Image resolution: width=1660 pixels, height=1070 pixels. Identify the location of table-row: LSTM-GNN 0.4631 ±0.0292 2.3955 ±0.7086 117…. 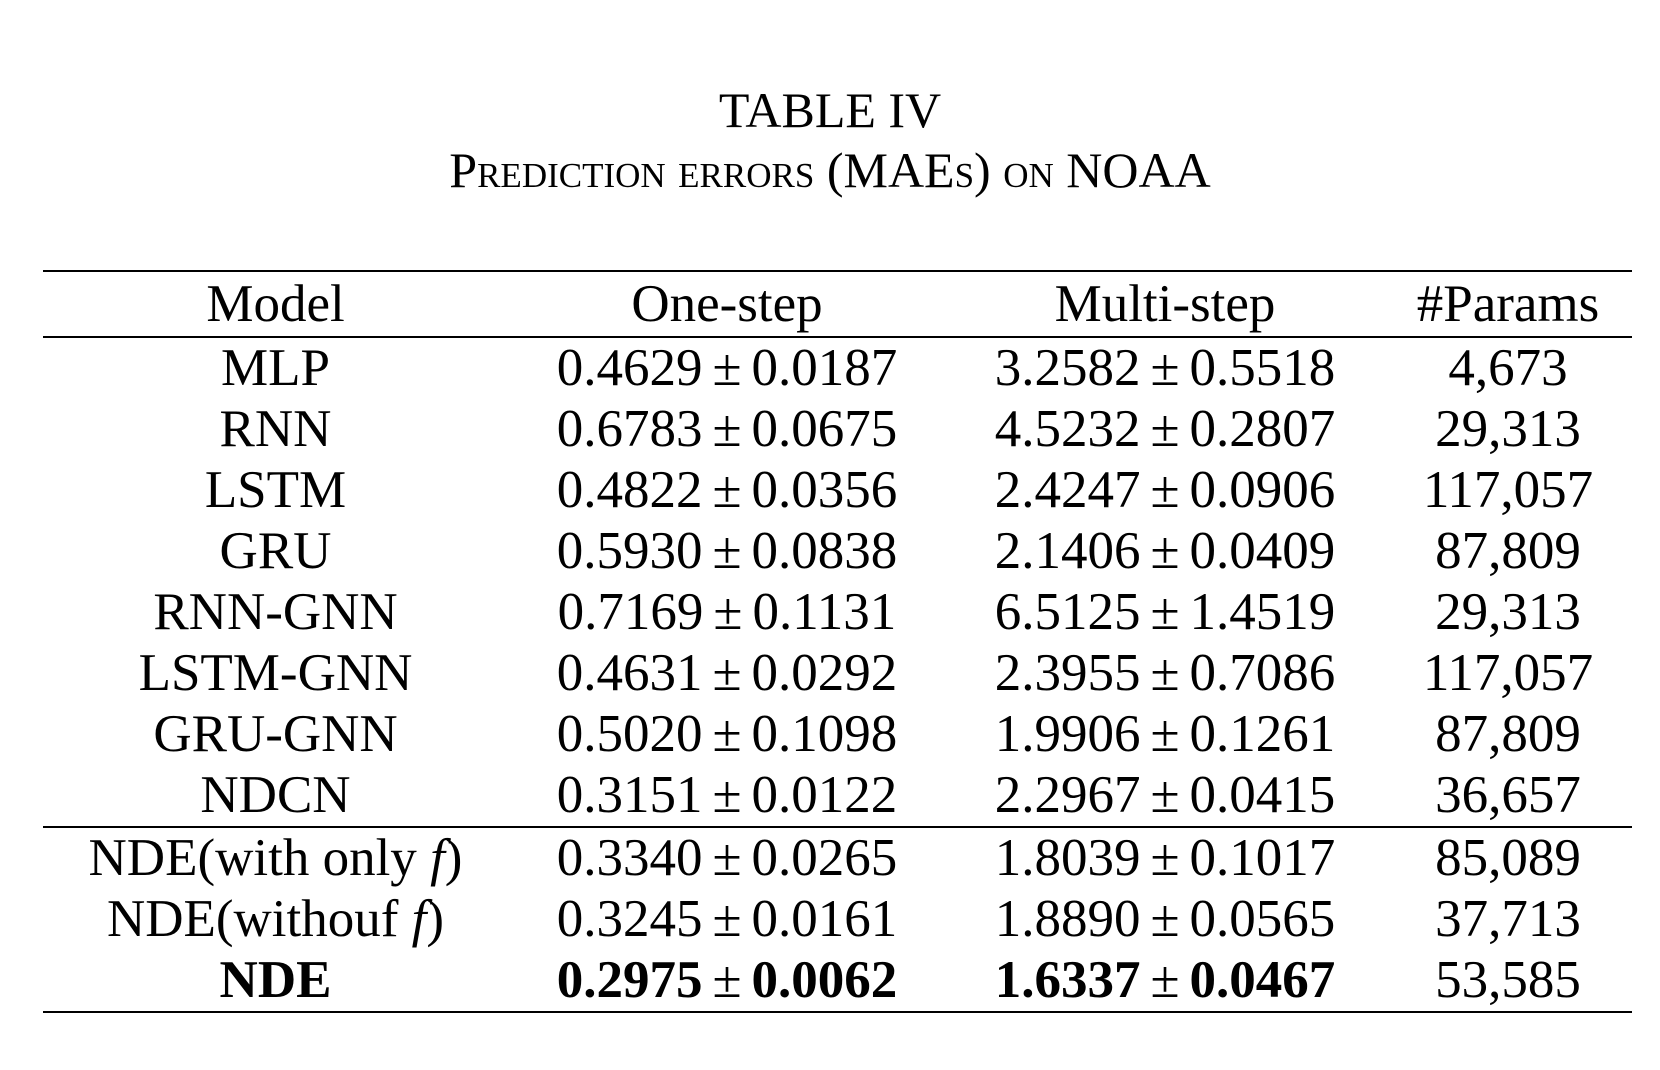
(837, 673).